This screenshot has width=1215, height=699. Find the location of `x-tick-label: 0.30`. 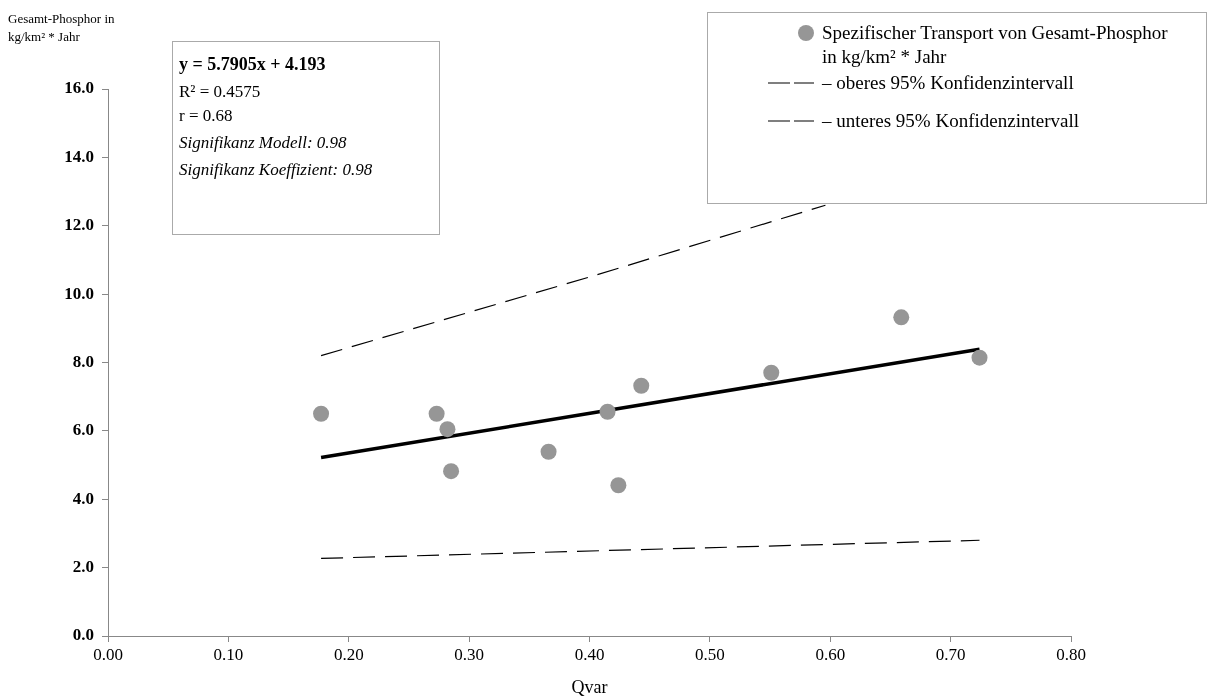

x-tick-label: 0.30 is located at coordinates (469, 654).